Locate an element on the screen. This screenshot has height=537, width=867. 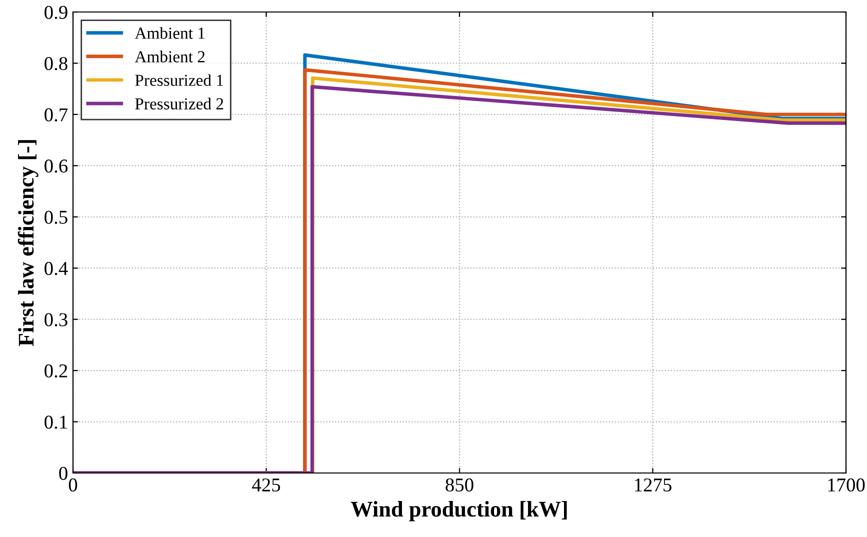
y-tick-label: 0.1 is located at coordinates (55, 422).